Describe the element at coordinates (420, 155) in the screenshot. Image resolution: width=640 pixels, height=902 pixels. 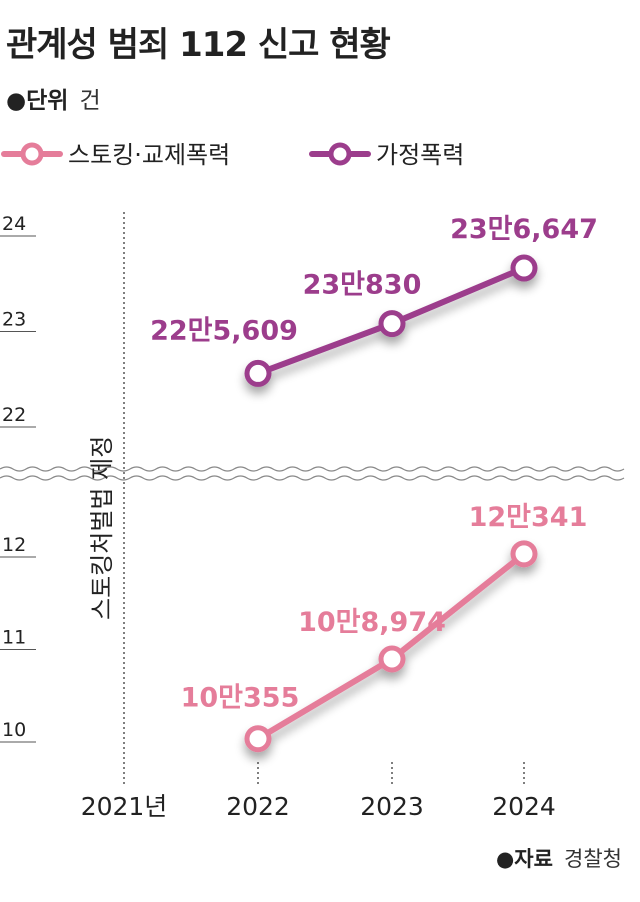
I see `legend-label-domestic: 가정폭력` at that location.